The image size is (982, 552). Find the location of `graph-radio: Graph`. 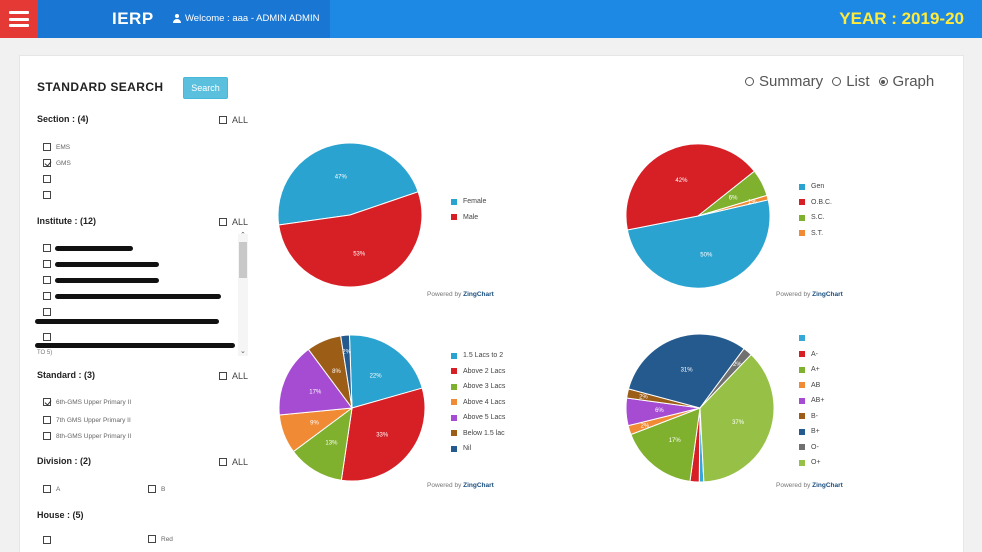

graph-radio: Graph is located at coordinates (906, 81).